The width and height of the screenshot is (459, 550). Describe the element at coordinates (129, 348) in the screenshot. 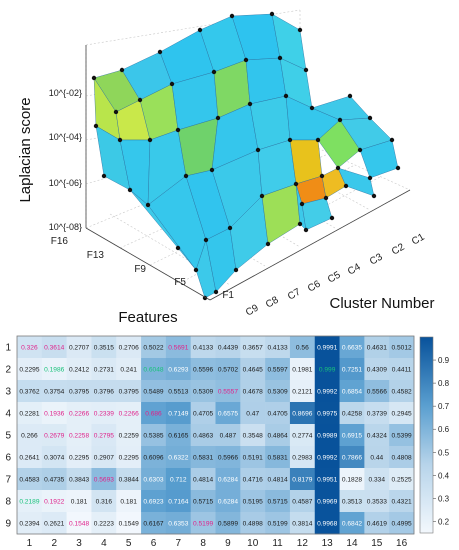

I see `heatmap-value-label: 0.2706` at that location.